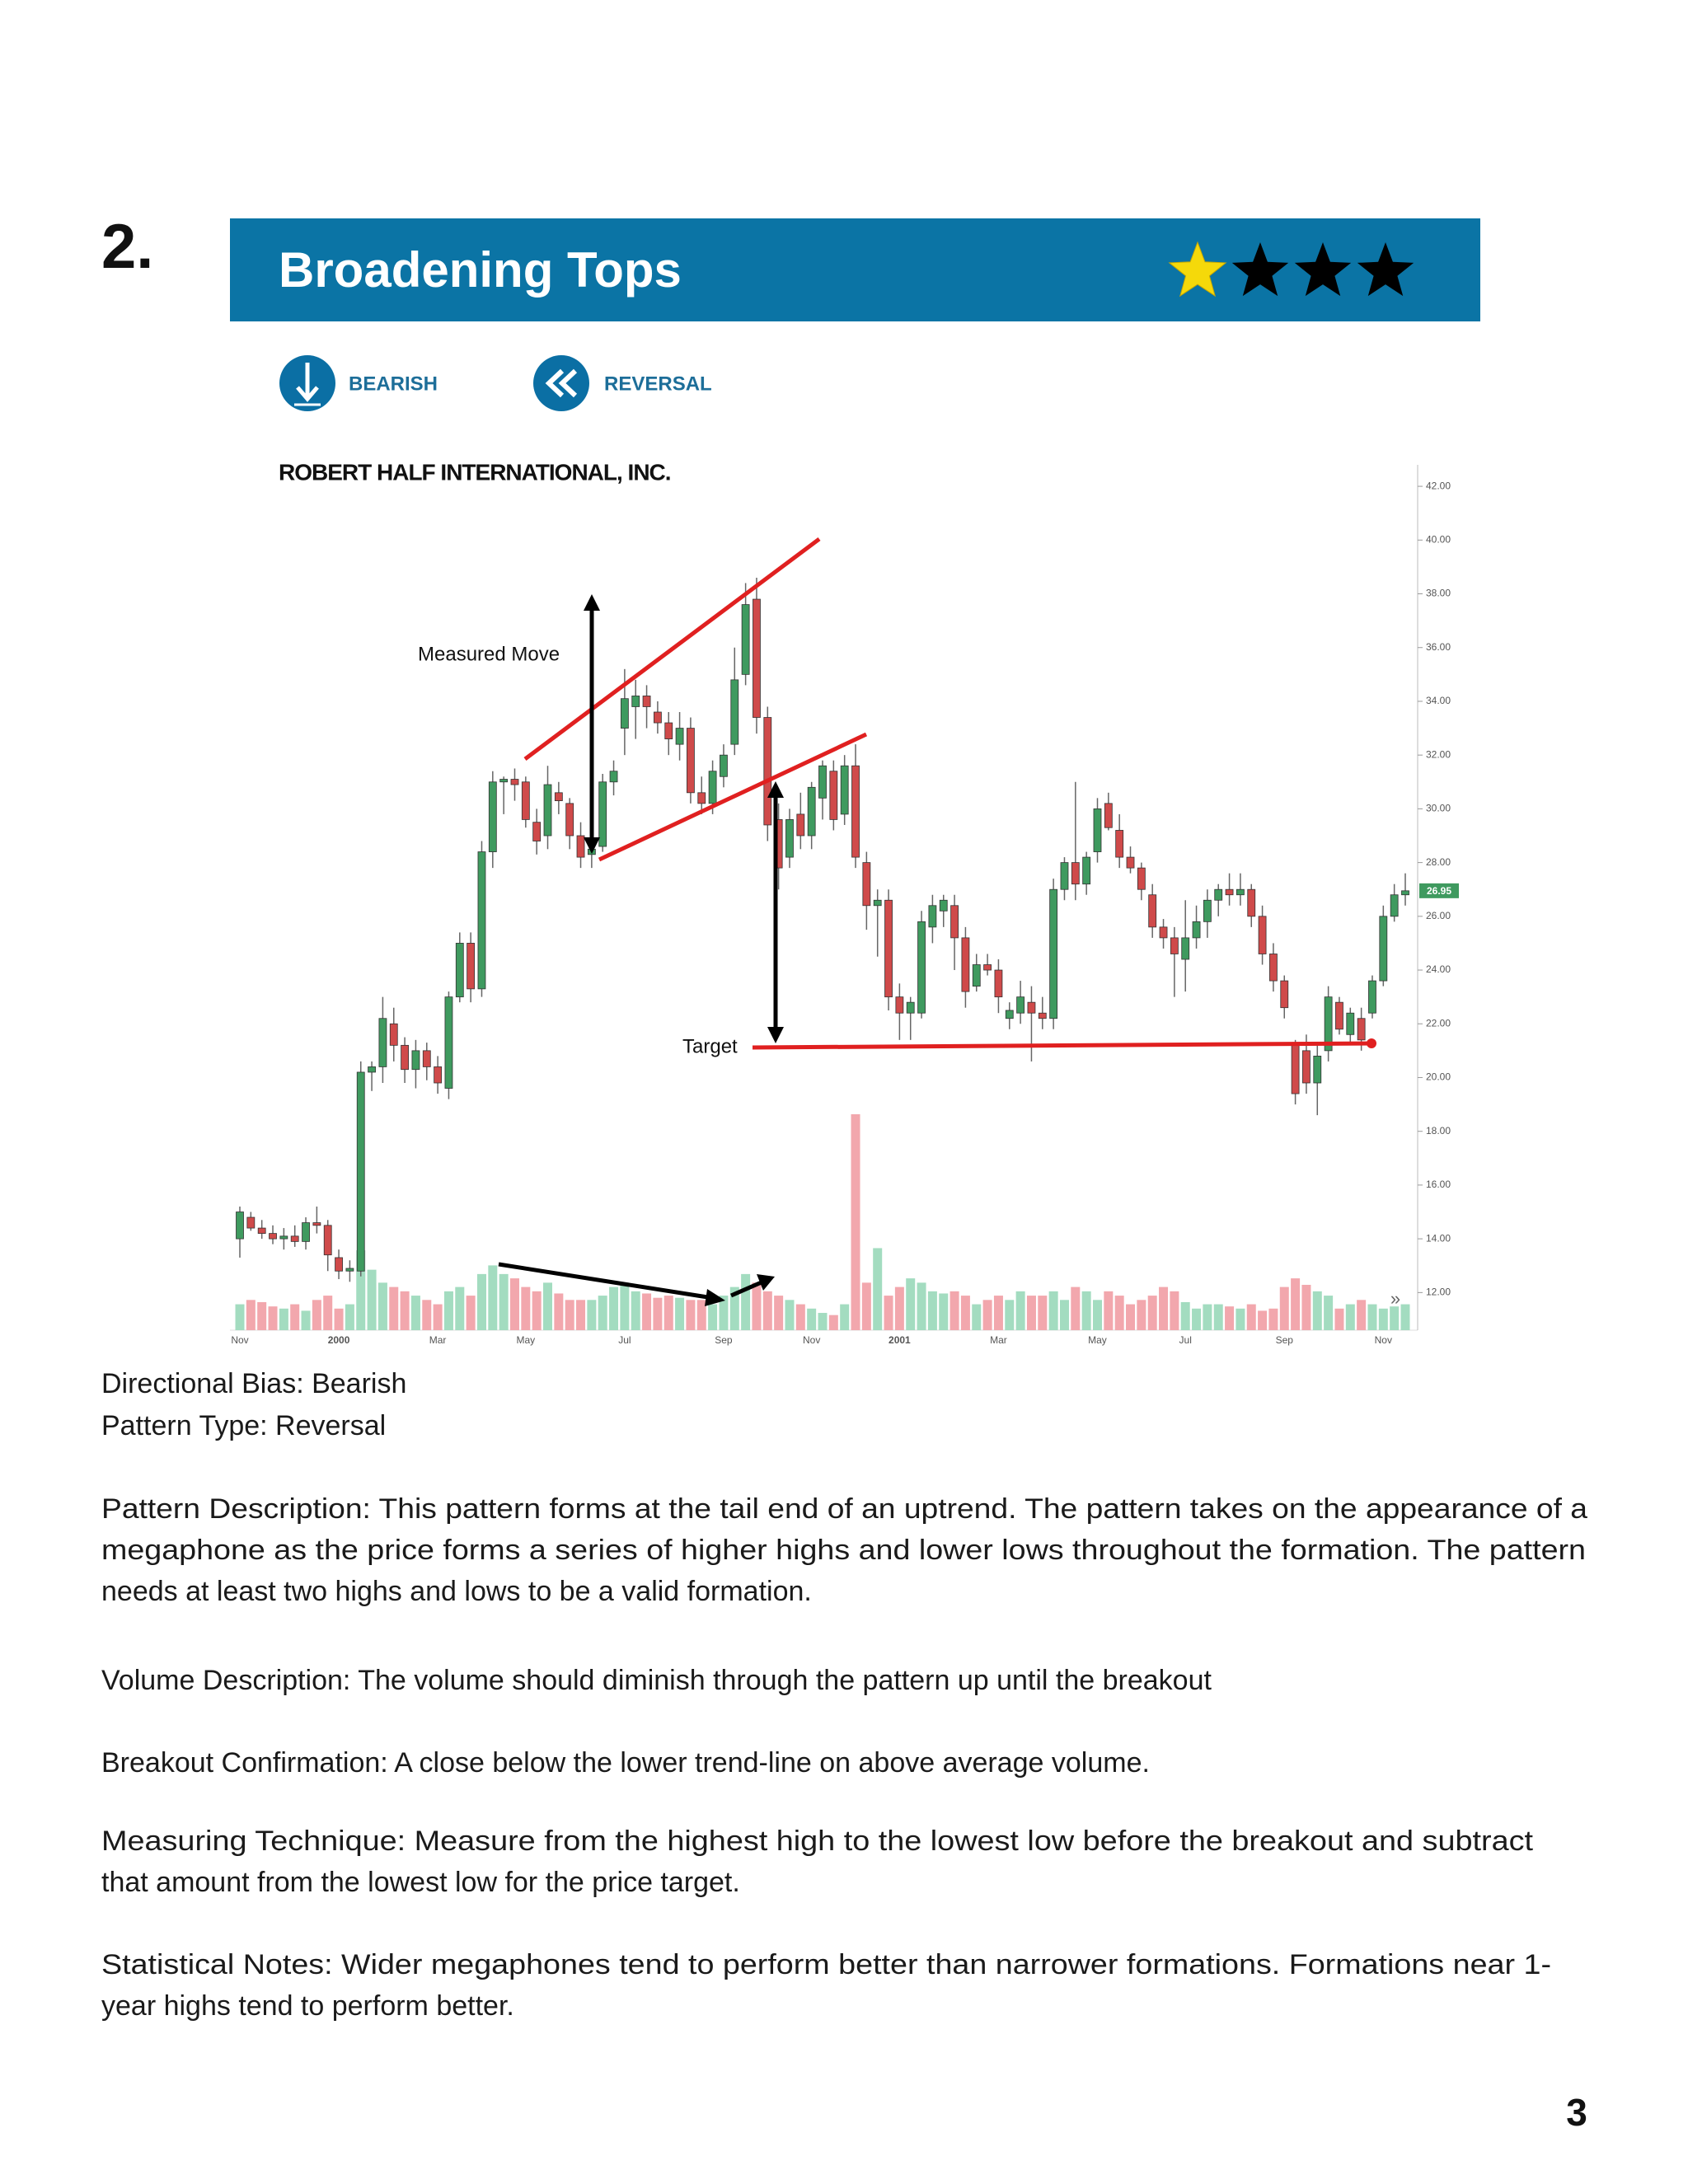 This screenshot has height=2184, width=1688. I want to click on rating, so click(1291, 269).